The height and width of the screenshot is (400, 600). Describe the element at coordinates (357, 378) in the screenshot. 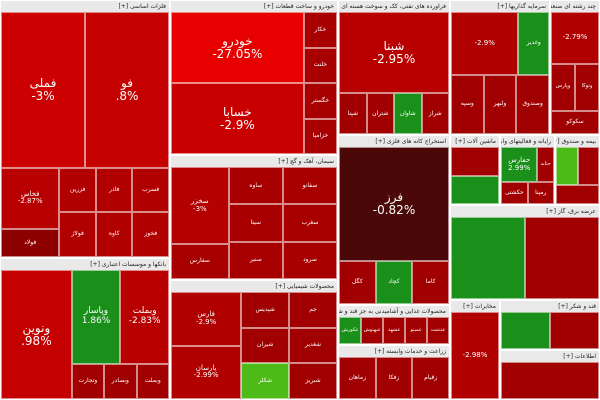

I see `stock-tile: زماهان` at that location.